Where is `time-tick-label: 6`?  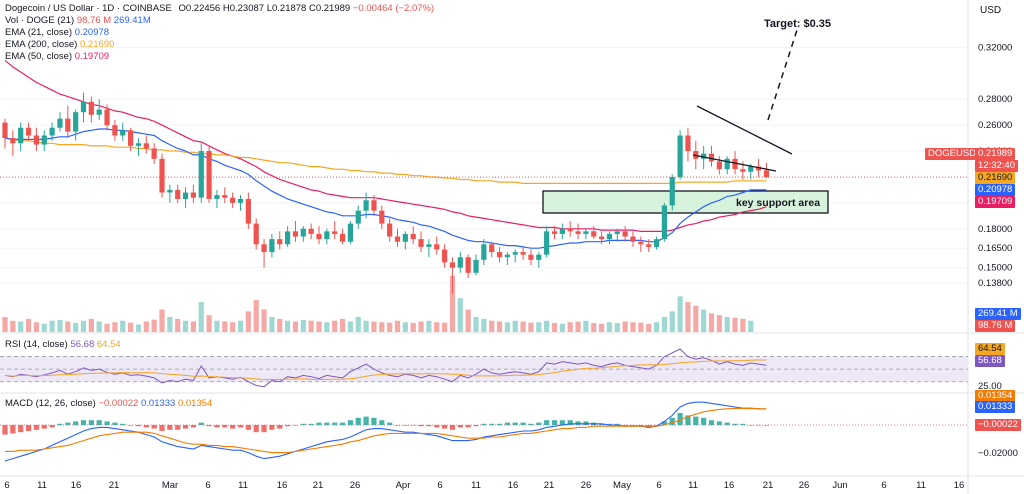 time-tick-label: 6 is located at coordinates (658, 485).